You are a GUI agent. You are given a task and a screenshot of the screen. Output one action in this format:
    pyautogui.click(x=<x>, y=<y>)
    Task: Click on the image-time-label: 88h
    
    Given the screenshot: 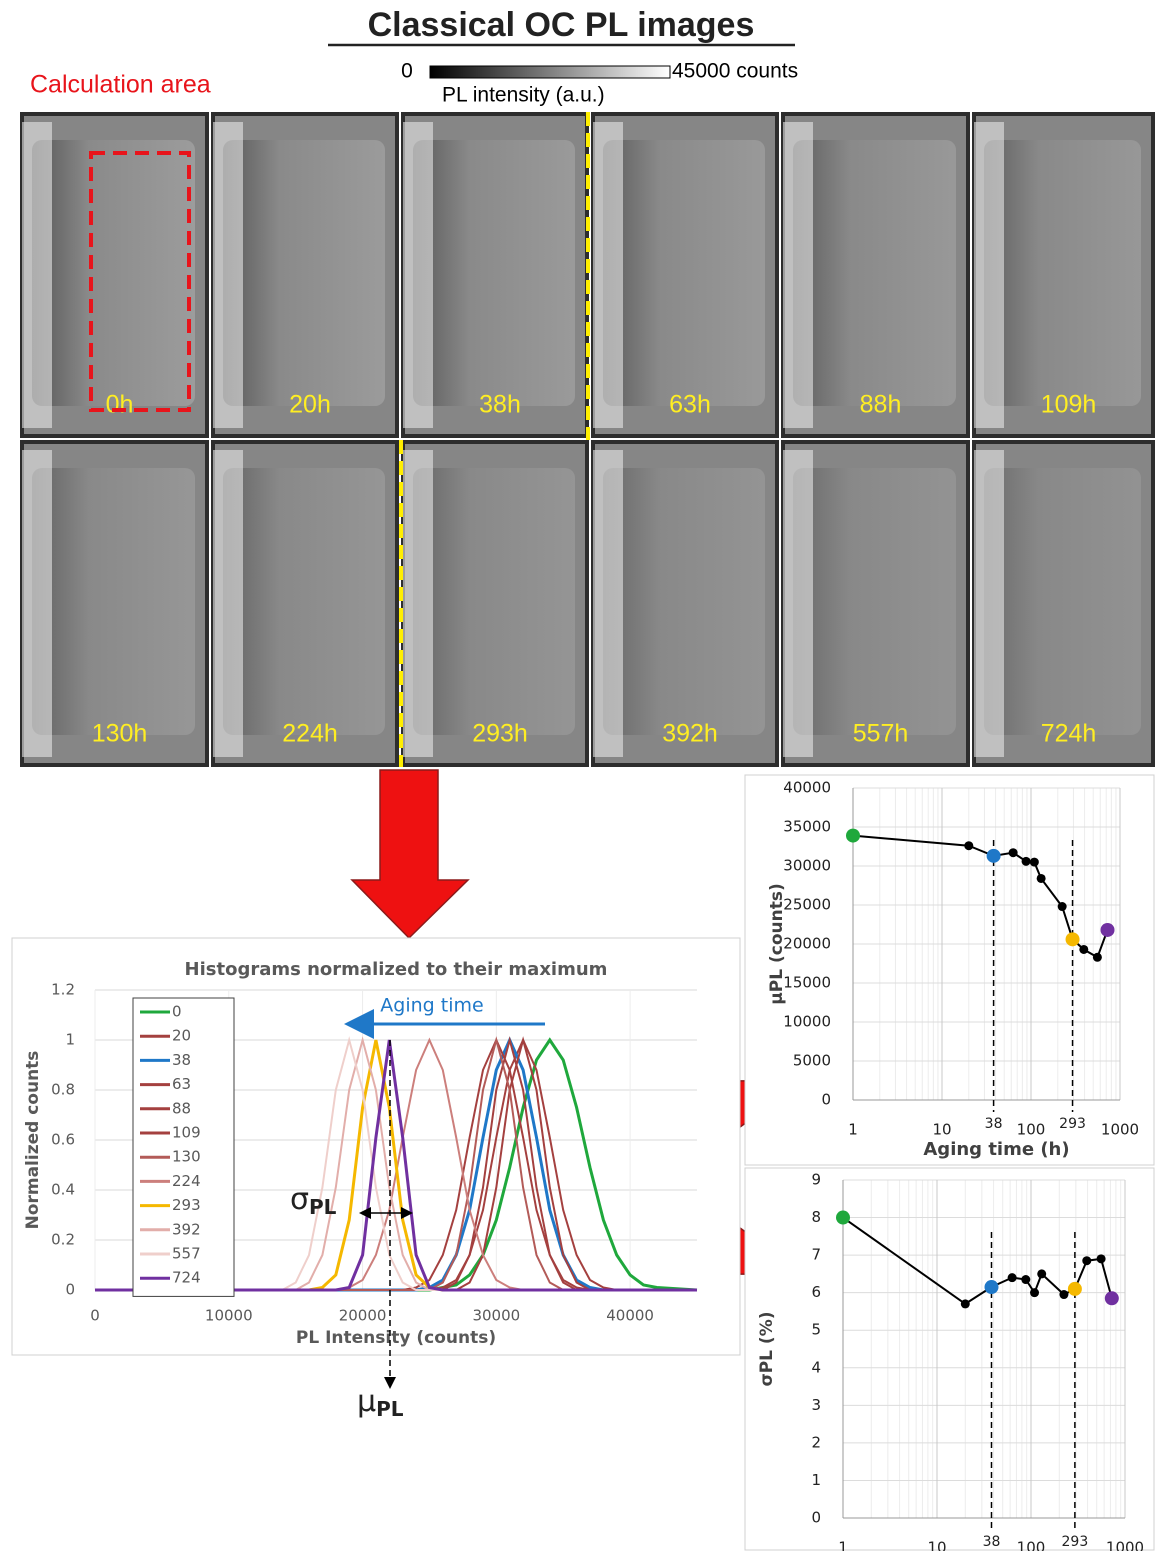 What is the action you would take?
    pyautogui.click(x=881, y=405)
    